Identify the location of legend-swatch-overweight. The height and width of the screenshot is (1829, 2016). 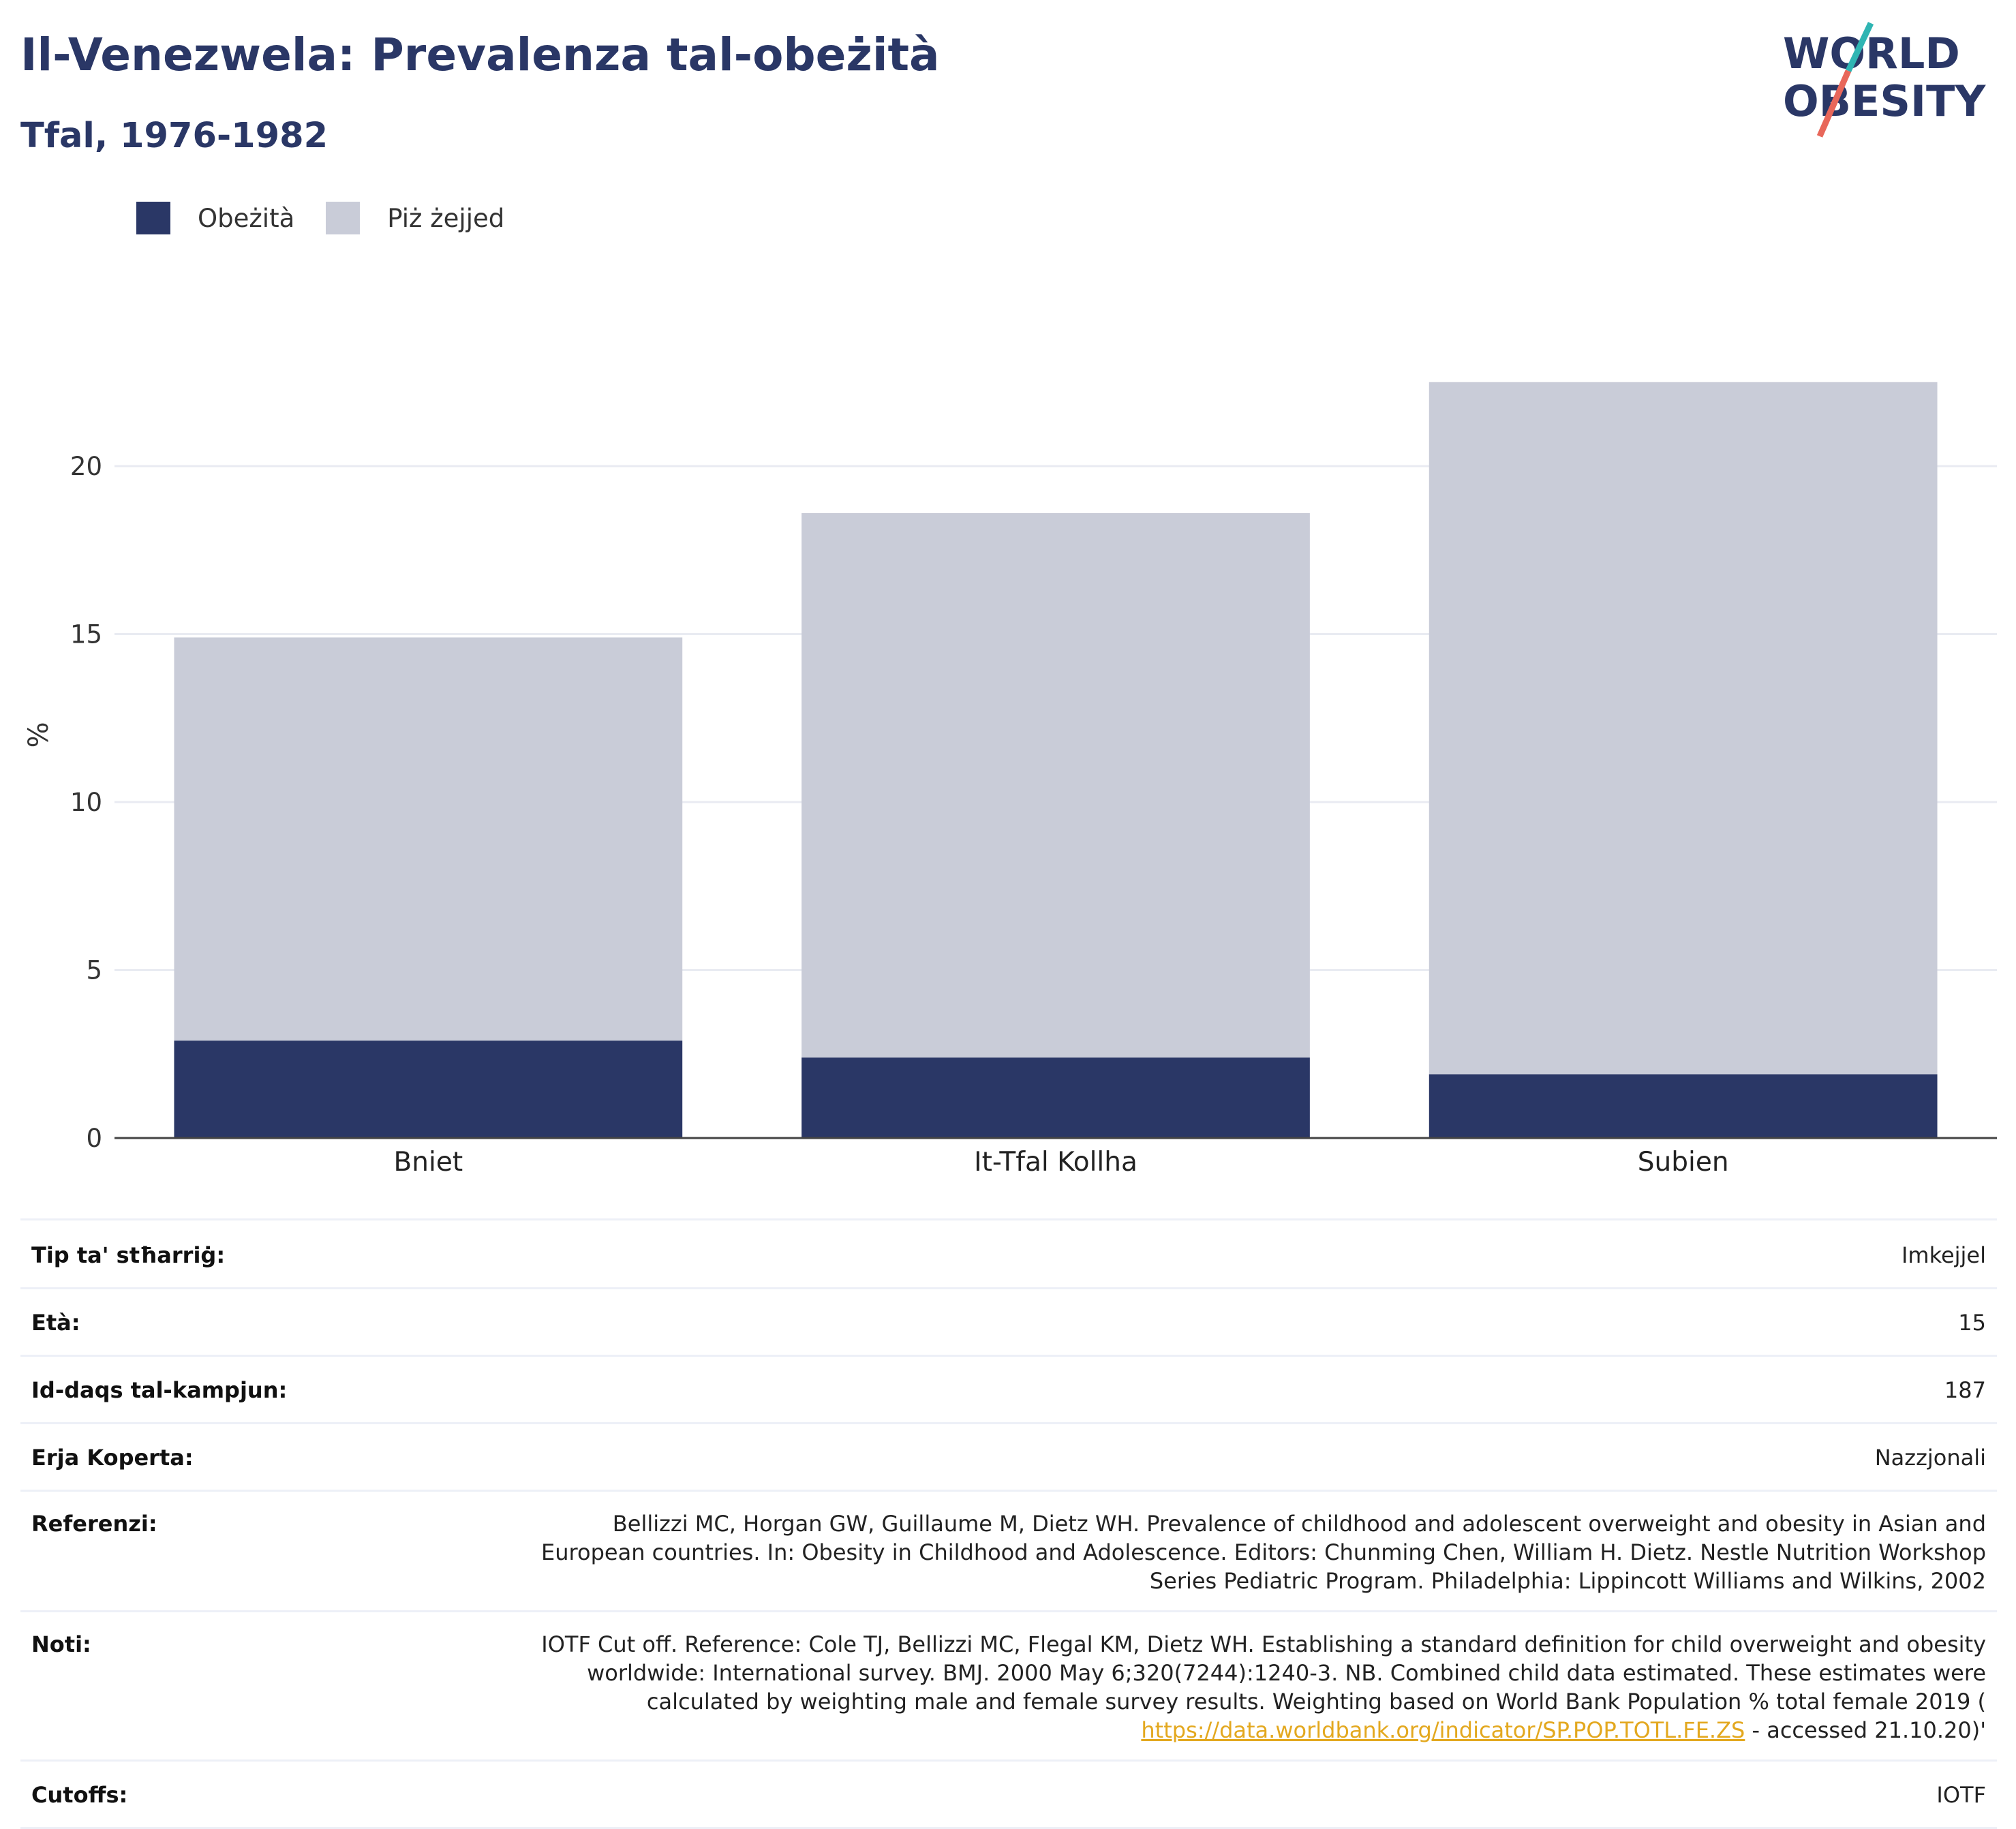
(343, 218).